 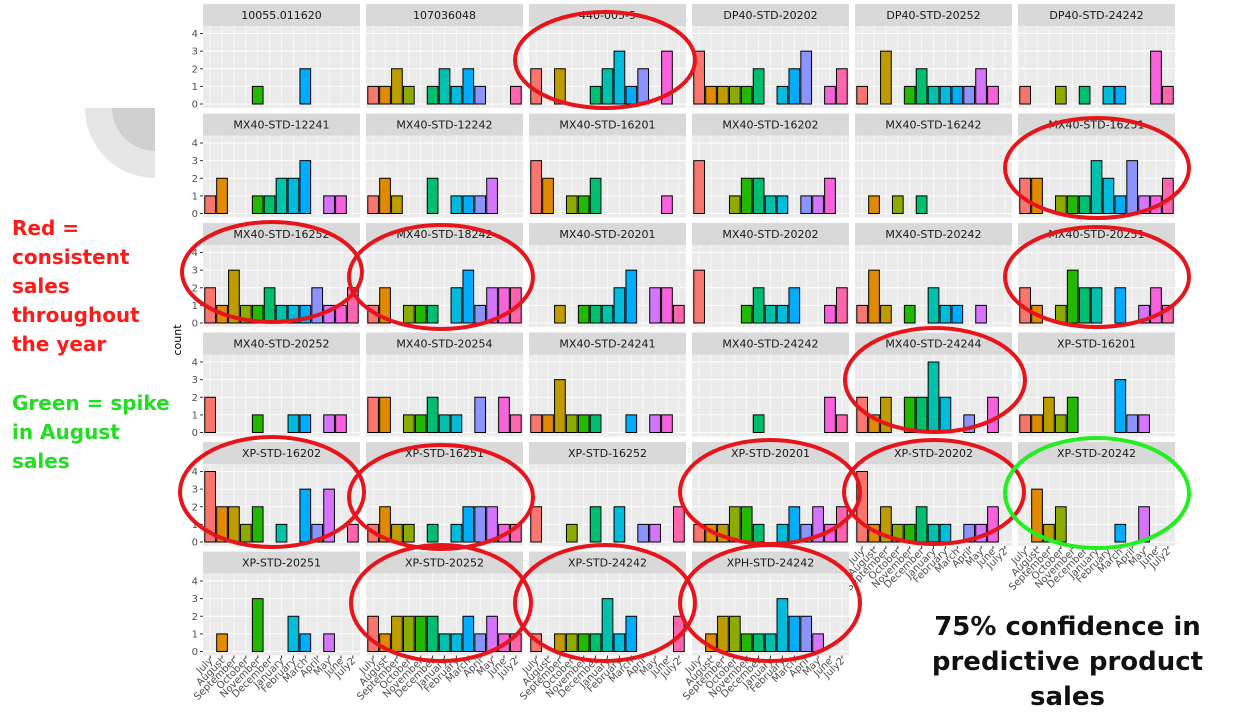 I want to click on panel-title: XP-STD-16202, so click(x=281, y=453).